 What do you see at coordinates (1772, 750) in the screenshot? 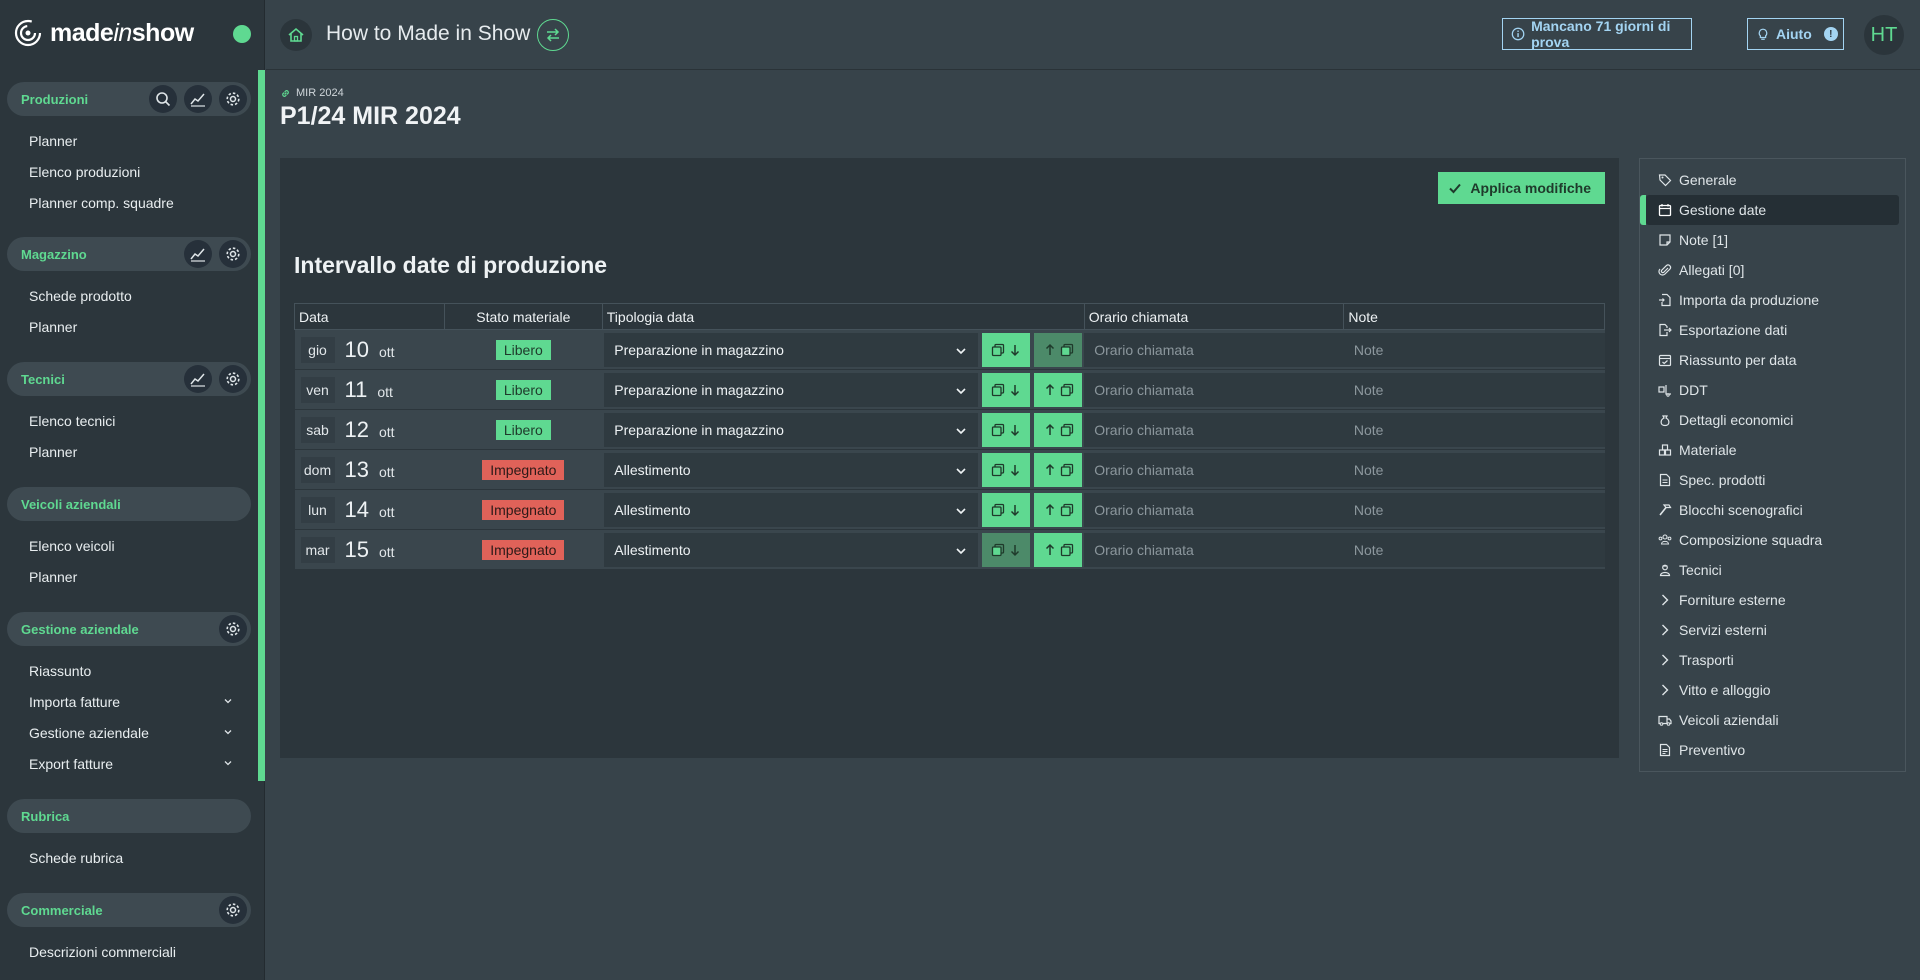
I see `nav-item-preventivo: Preventivo` at bounding box center [1772, 750].